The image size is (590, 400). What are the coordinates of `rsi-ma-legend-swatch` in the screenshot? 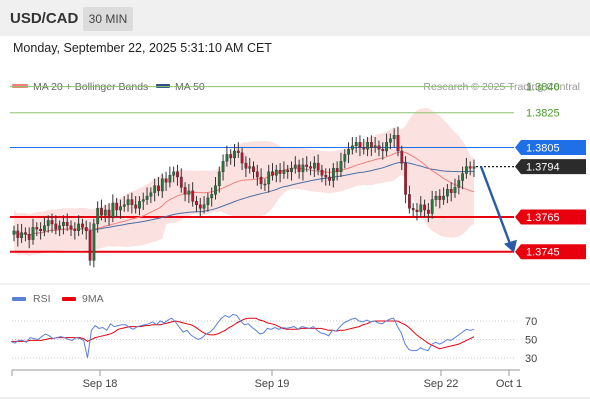 It's located at (69, 299).